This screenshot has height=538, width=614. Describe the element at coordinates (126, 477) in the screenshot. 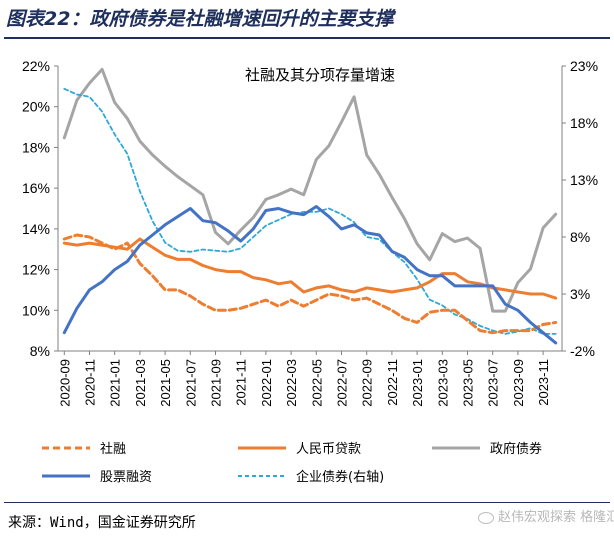

I see `legend-label-stocks: 股票融资` at that location.